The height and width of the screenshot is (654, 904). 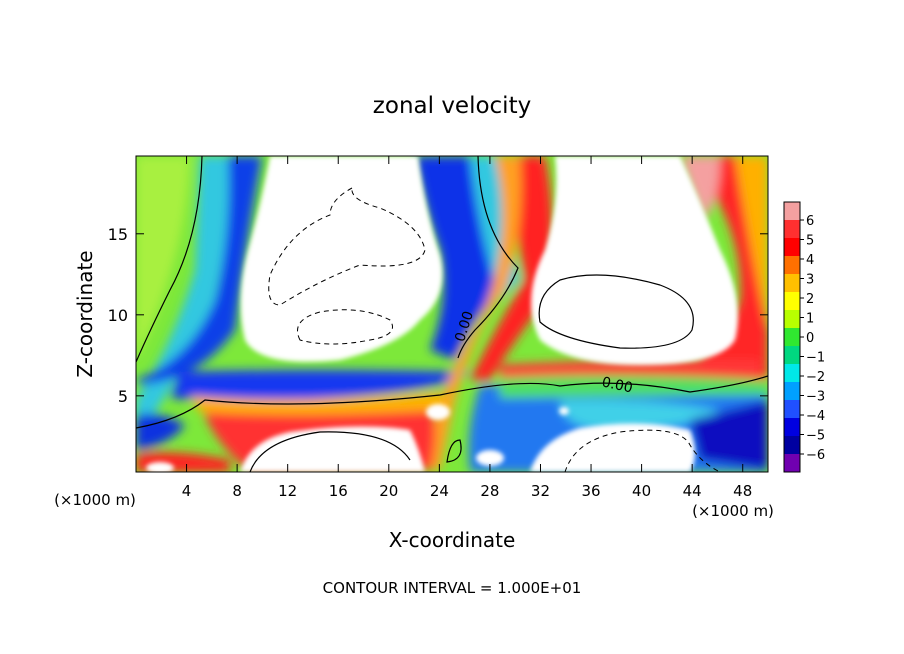 What do you see at coordinates (320, 385) in the screenshot?
I see `region-lower-blue` at bounding box center [320, 385].